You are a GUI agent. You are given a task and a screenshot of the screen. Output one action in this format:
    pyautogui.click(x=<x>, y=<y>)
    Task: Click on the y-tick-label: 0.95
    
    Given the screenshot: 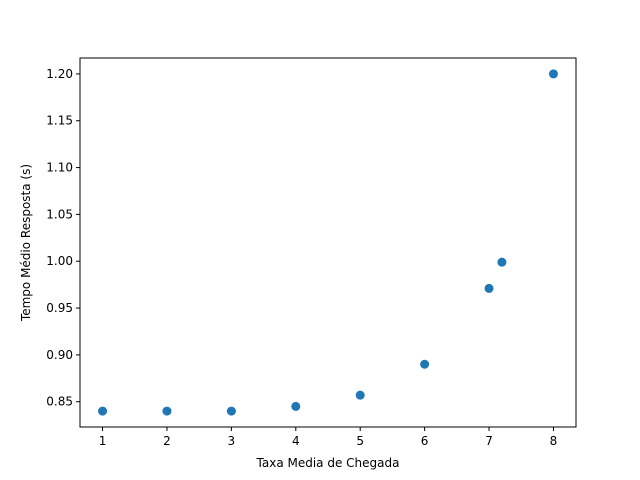 What is the action you would take?
    pyautogui.click(x=59, y=308)
    